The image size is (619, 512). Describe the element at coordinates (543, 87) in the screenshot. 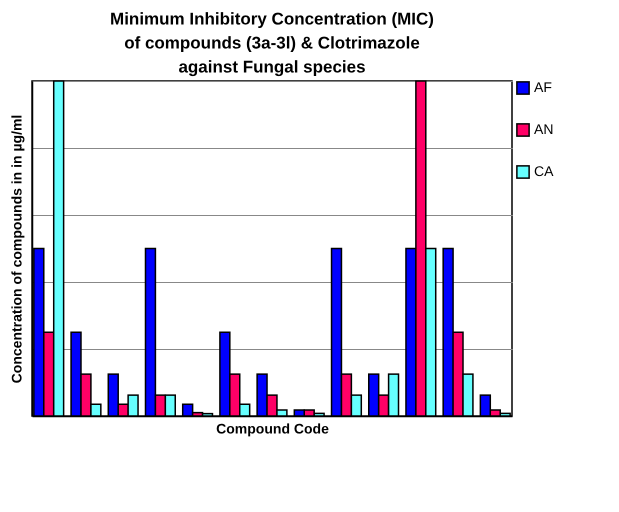

I see `legend-label: AF` at that location.